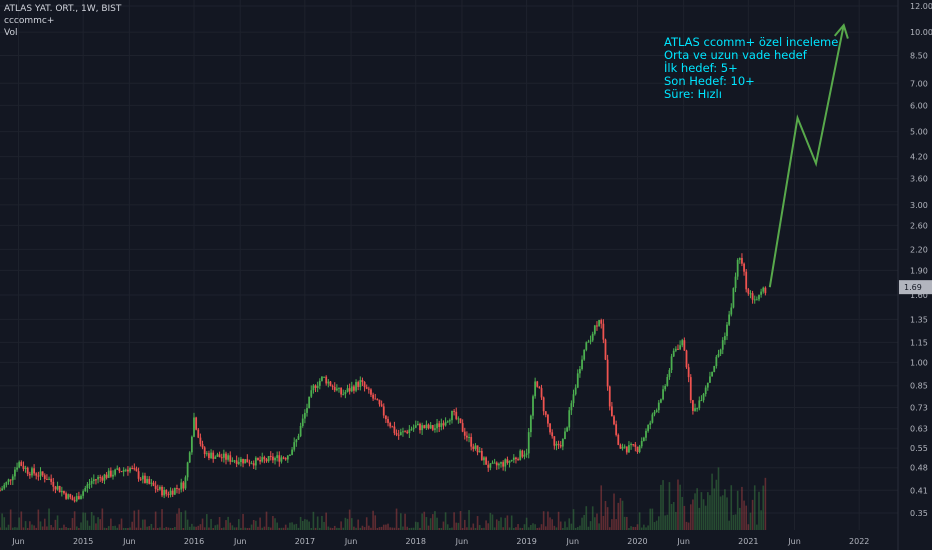  Describe the element at coordinates (919, 490) in the screenshot. I see `y-tick-label: 0.41` at that location.